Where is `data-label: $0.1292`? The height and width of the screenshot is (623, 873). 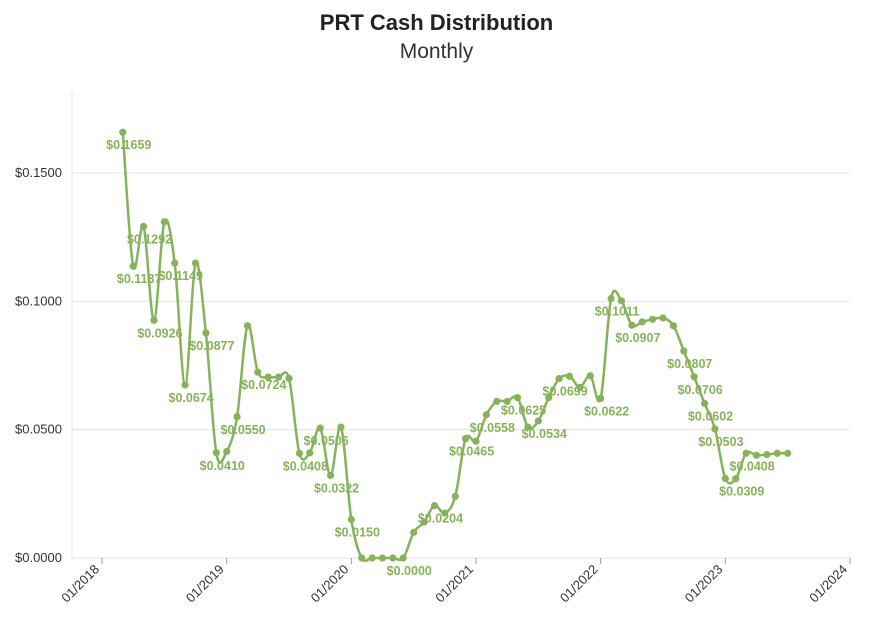 data-label: $0.1292 is located at coordinates (149, 239).